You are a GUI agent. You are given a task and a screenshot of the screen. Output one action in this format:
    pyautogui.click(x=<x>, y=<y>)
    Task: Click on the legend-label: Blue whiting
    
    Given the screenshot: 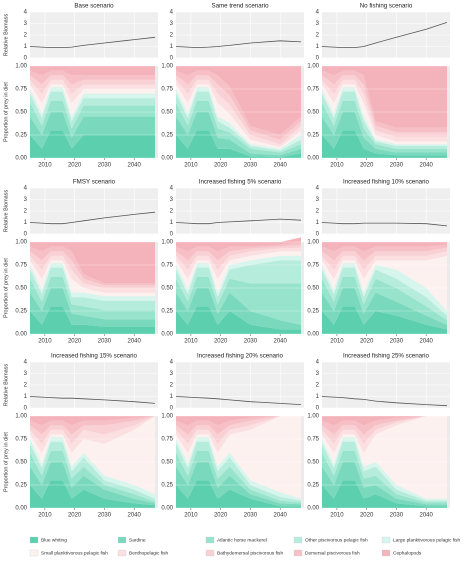 What is the action you would take?
    pyautogui.click(x=54, y=540)
    